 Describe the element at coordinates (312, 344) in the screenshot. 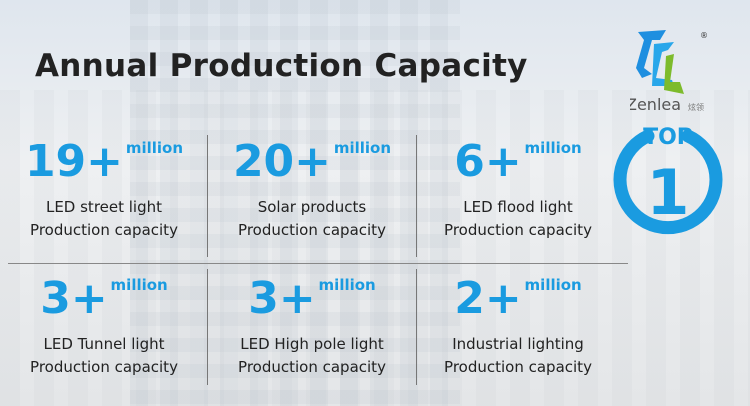

I see `capacity-label: LED High pole light` at that location.